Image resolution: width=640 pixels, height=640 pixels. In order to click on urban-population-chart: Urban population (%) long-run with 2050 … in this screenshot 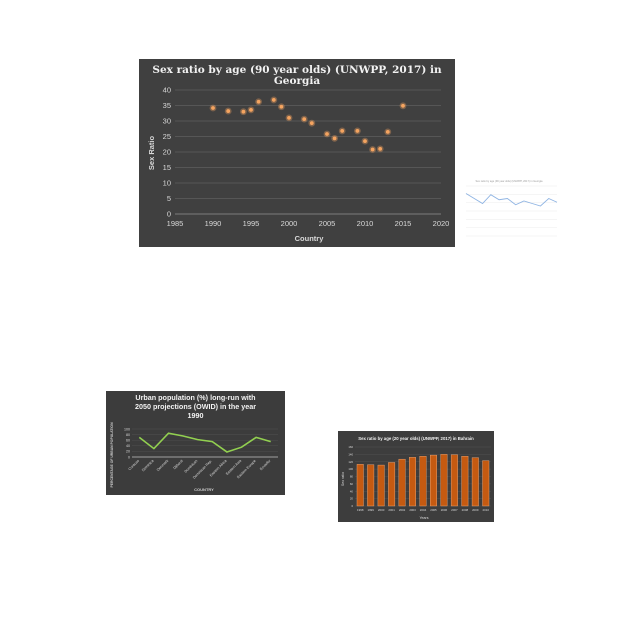, I will do `click(195, 443)`.